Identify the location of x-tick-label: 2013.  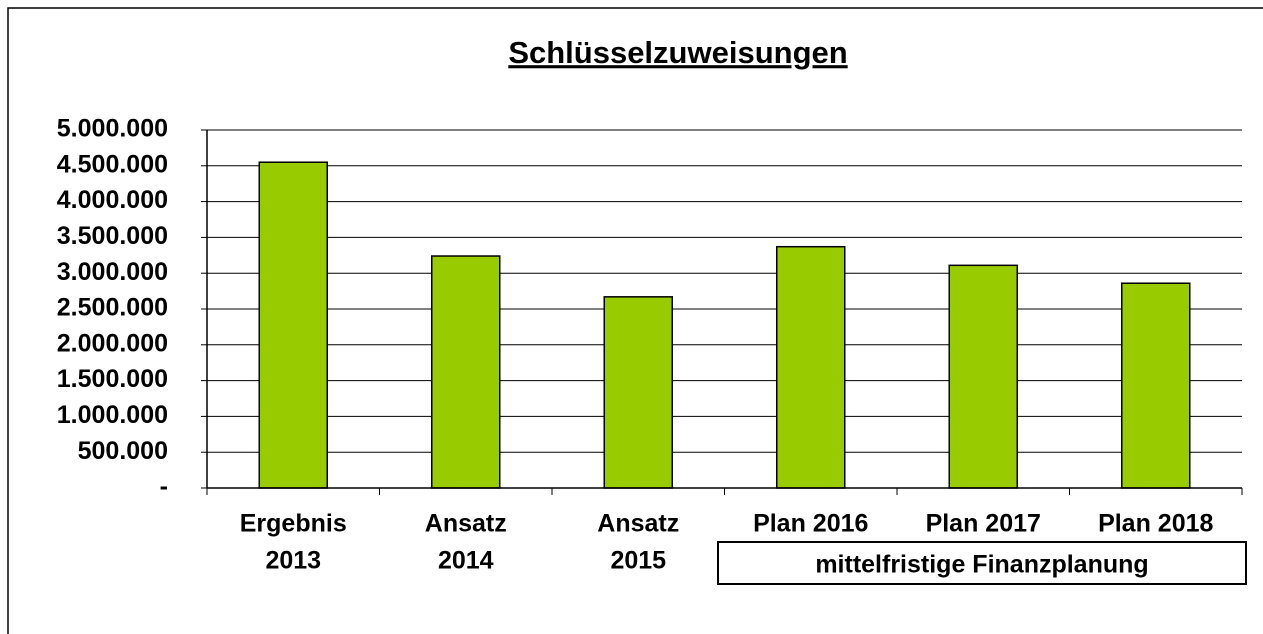
(293, 561).